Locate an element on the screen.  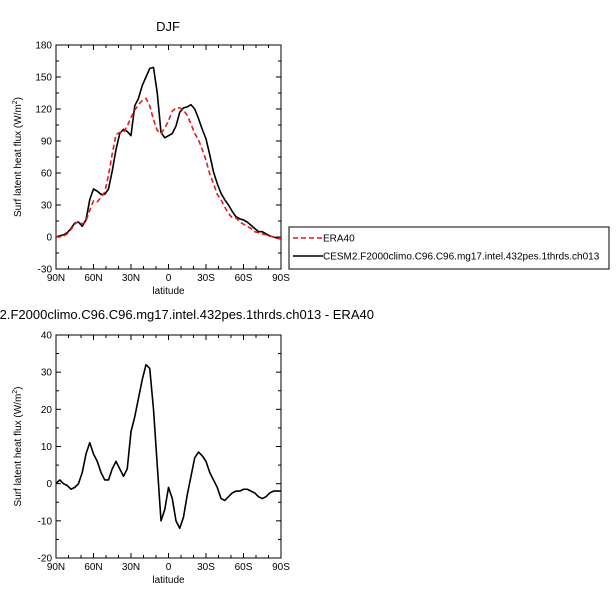
y-tick-label: 40 is located at coordinates (47, 336).